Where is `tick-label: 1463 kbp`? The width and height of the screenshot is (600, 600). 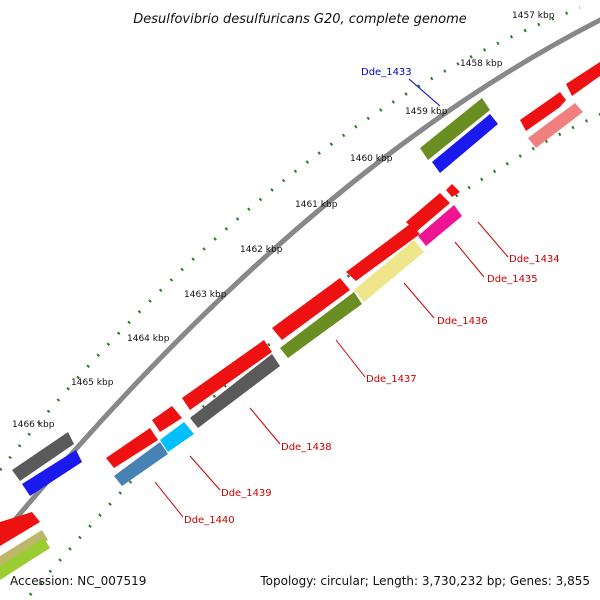 tick-label: 1463 kbp is located at coordinates (205, 295).